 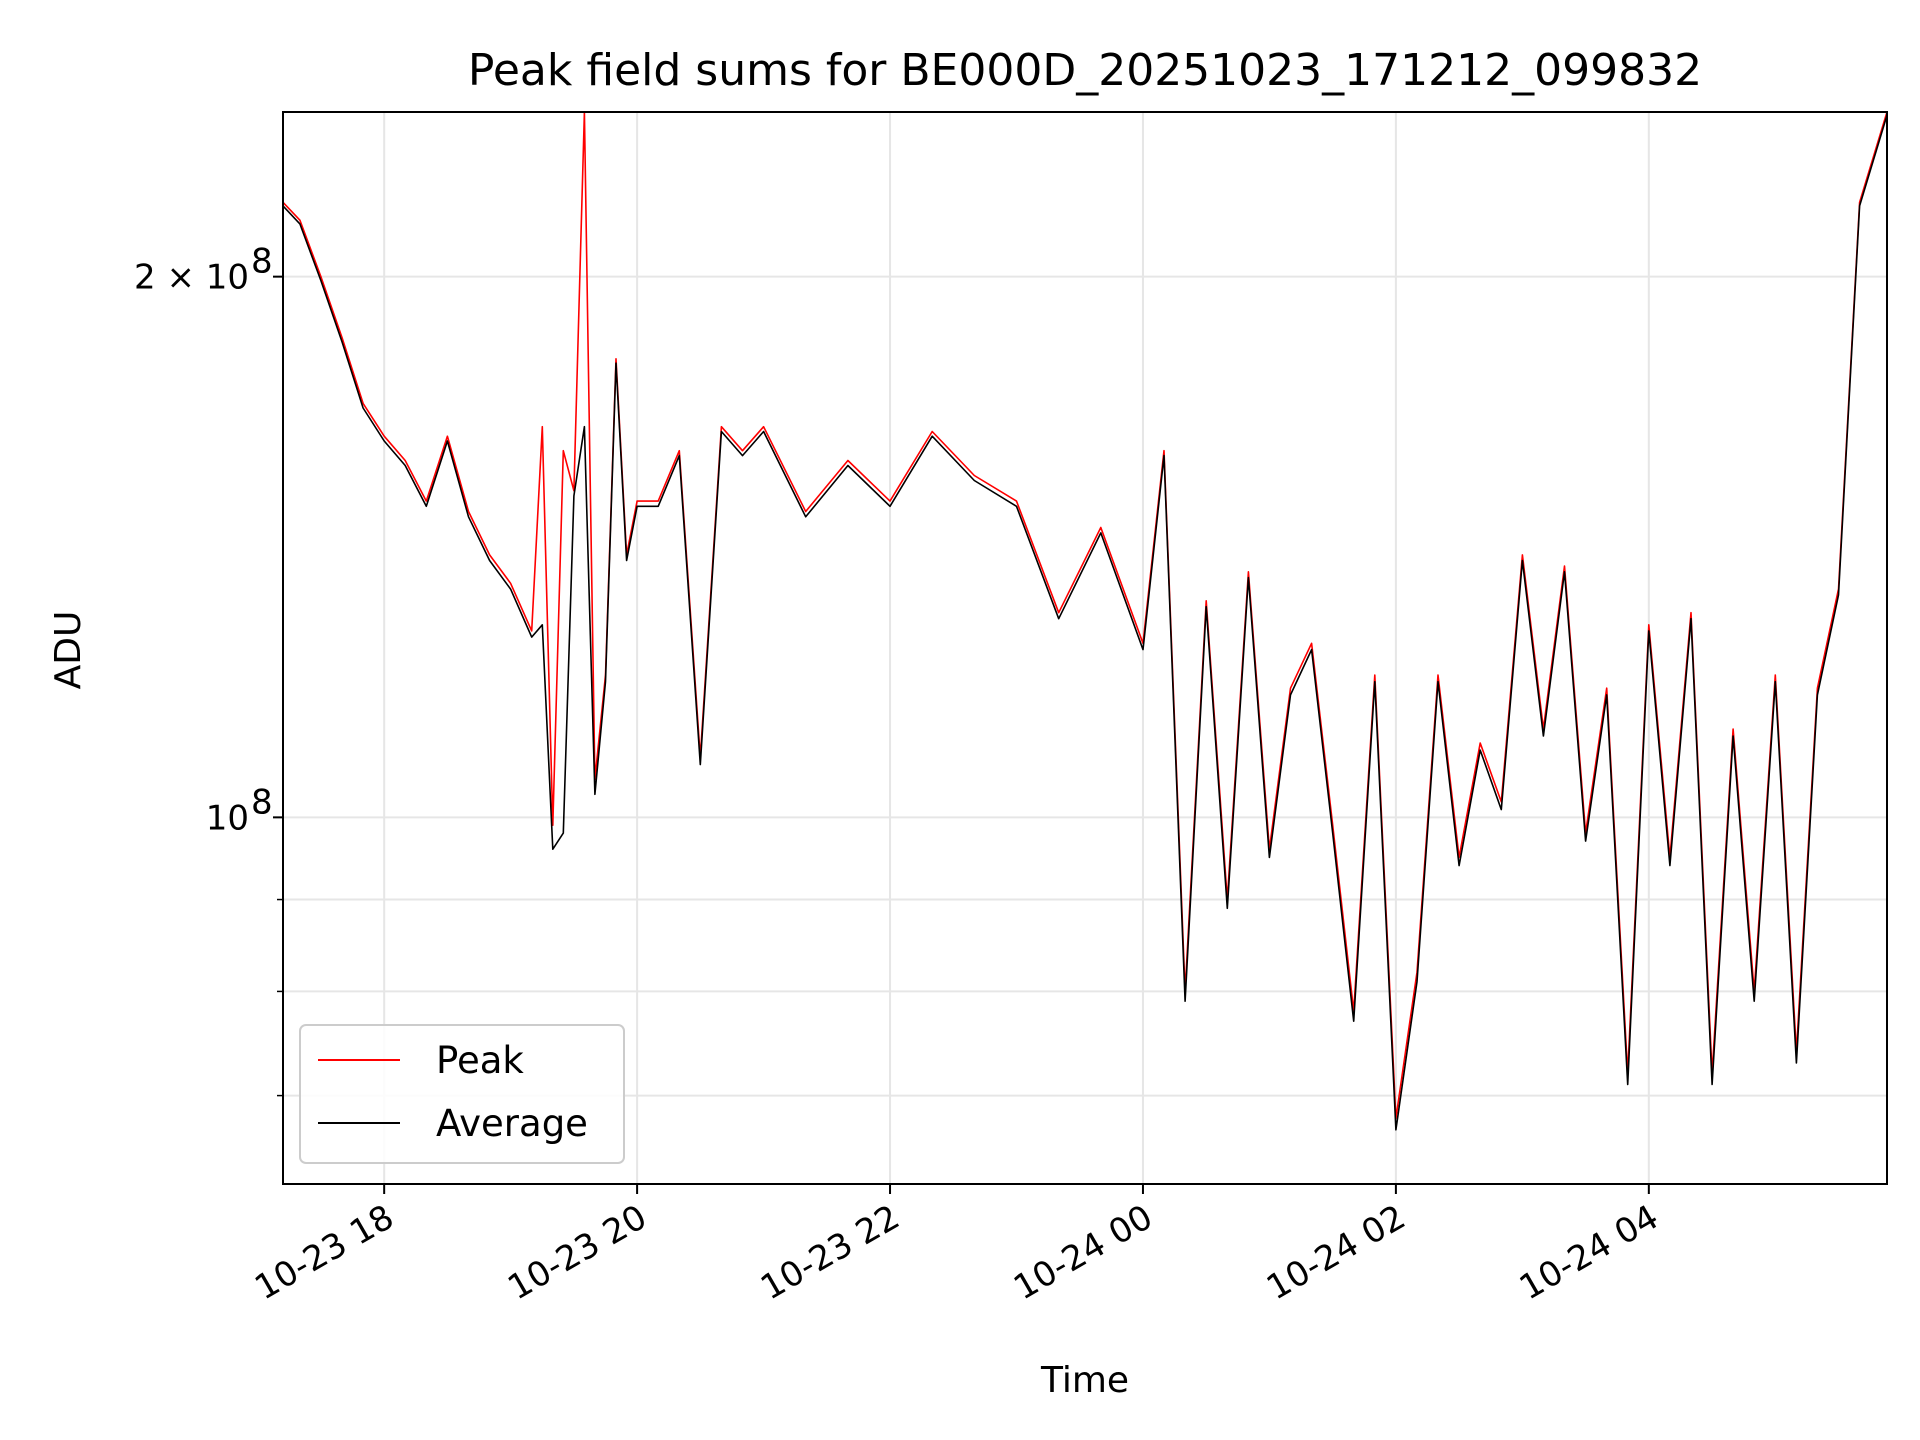 I want to click on legend-label-peak: Peak, so click(x=480, y=1060).